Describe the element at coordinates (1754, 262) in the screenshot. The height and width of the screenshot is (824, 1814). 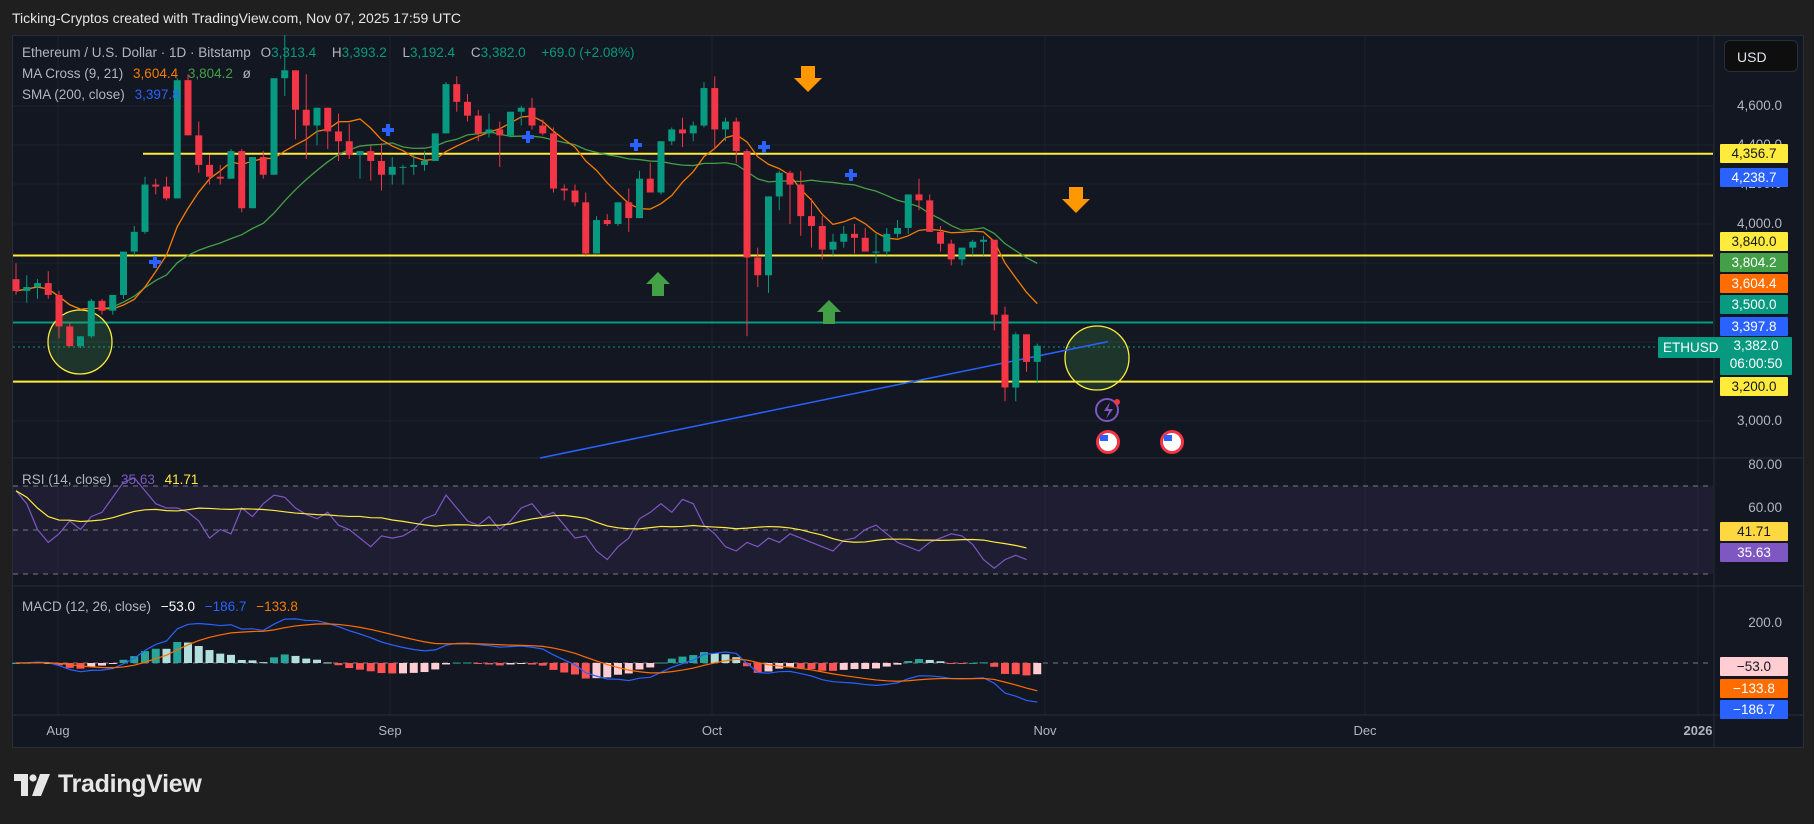
I see `price-level-tag: 3,804.2` at that location.